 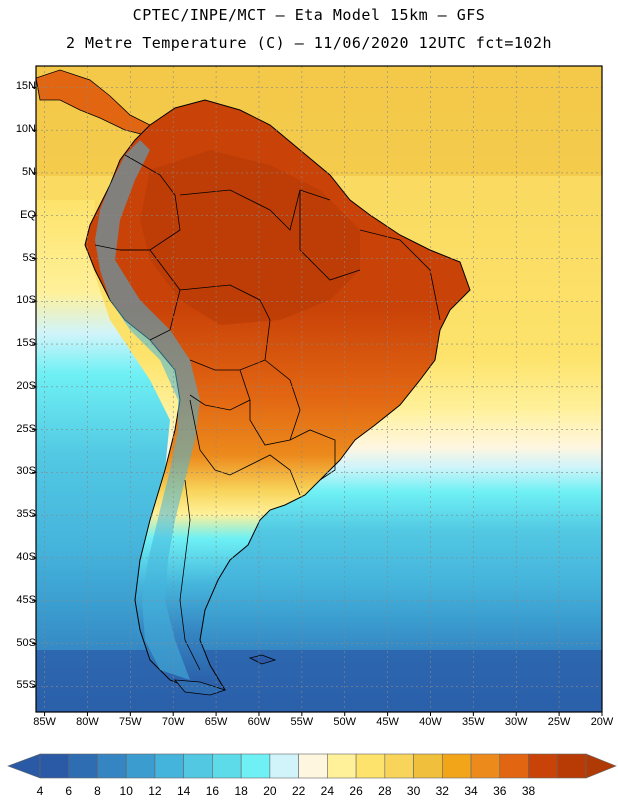 What do you see at coordinates (241, 791) in the screenshot?
I see `colorbar-label: 18` at bounding box center [241, 791].